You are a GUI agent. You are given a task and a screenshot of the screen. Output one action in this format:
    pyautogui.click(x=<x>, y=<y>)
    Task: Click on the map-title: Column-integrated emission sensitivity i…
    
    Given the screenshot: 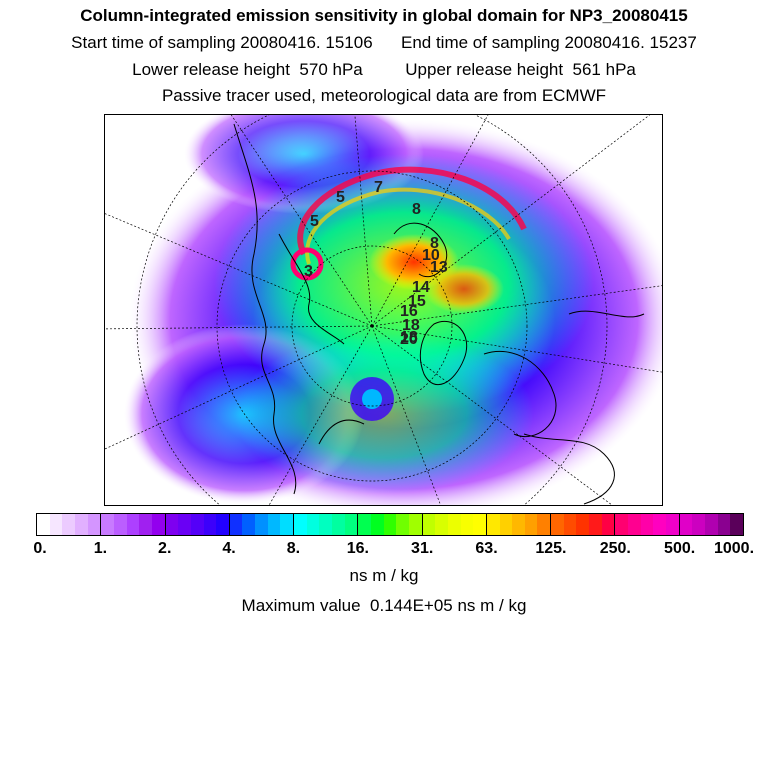 What is the action you would take?
    pyautogui.click(x=384, y=15)
    